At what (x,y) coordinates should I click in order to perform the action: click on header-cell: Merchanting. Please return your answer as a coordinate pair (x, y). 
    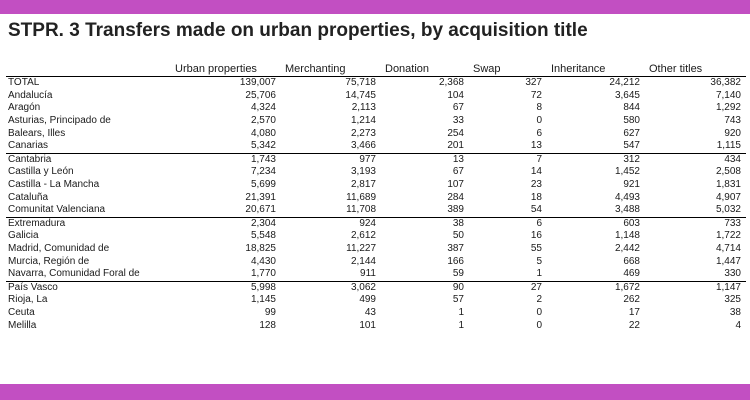
    Looking at the image, I should click on (331, 69).